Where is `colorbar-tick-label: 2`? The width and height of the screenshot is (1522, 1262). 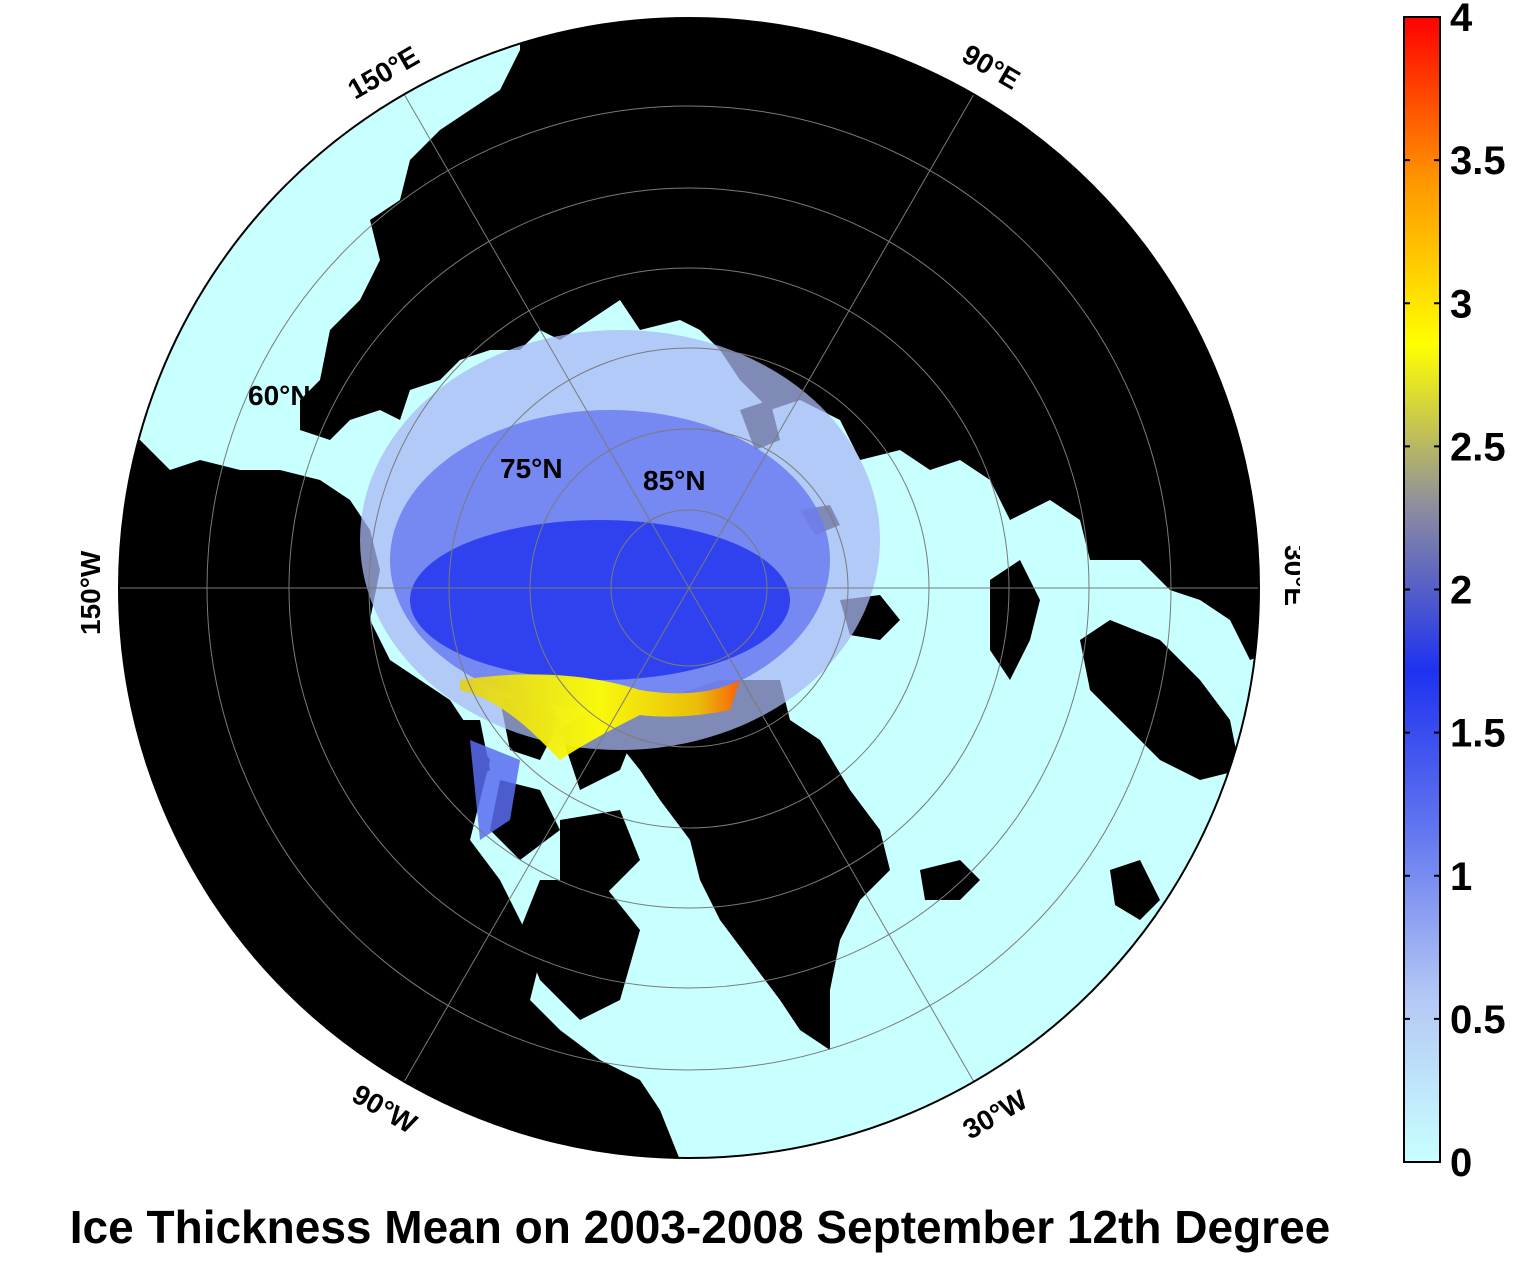 colorbar-tick-label: 2 is located at coordinates (1461, 591).